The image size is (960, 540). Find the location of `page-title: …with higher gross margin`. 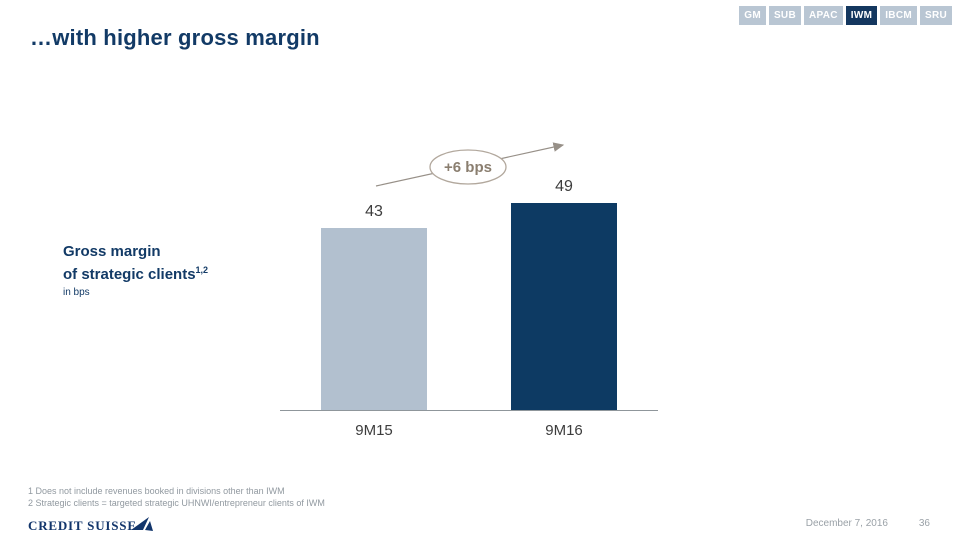

page-title: …with higher gross margin is located at coordinates (175, 37).